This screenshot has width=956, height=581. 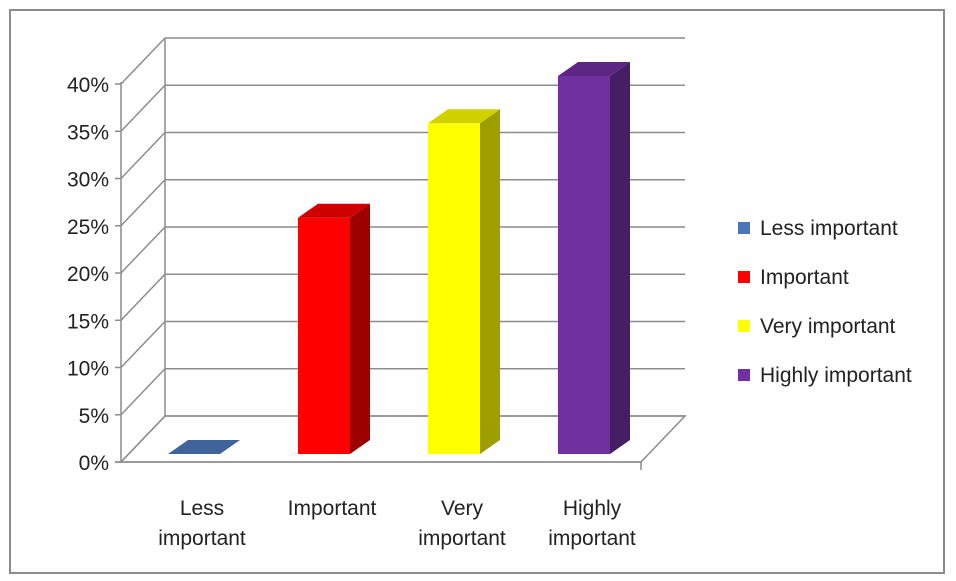 I want to click on x-tick-label: Highly important, so click(x=592, y=523).